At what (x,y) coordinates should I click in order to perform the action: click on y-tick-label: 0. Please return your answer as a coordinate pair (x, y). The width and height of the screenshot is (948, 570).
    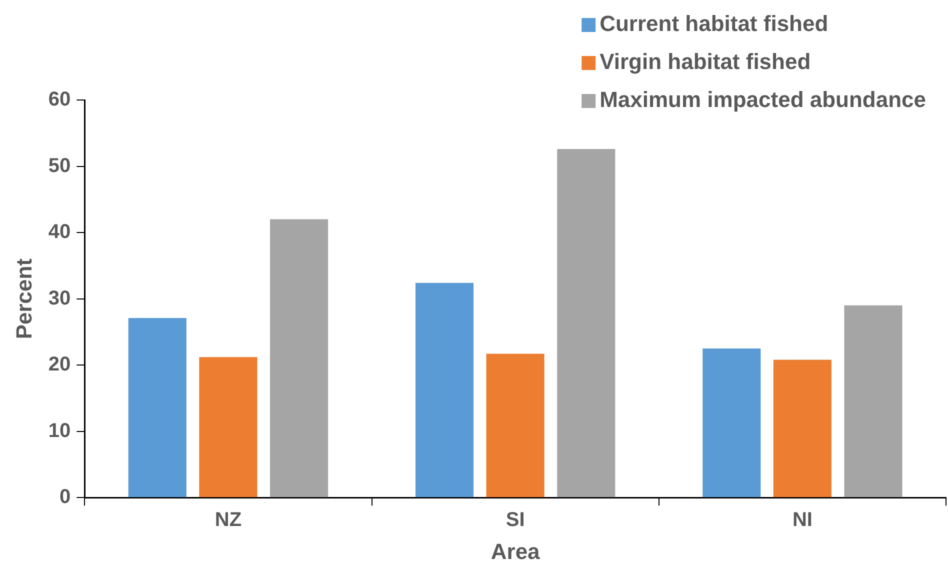
    Looking at the image, I should click on (65, 497).